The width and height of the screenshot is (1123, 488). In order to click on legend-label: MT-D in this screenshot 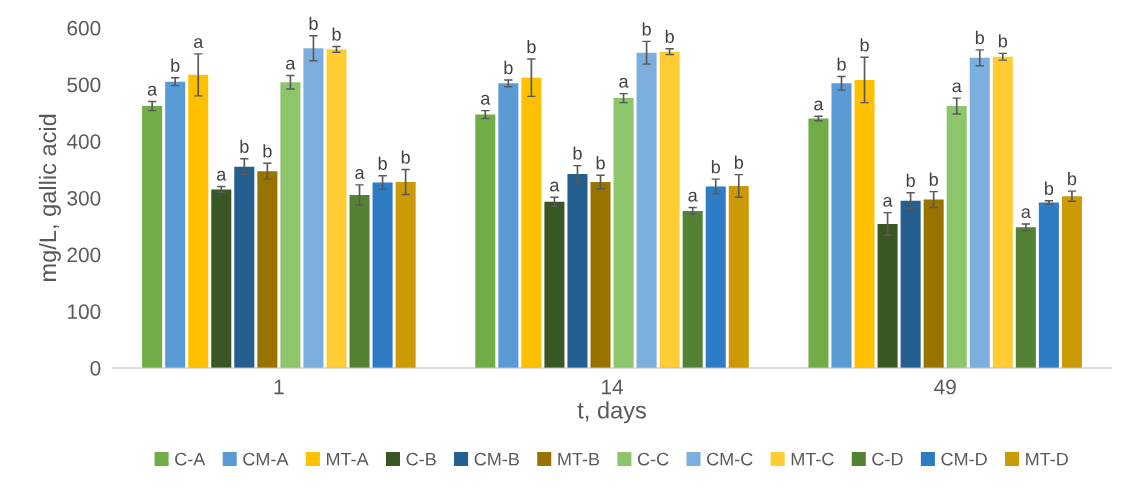, I will do `click(1047, 459)`.